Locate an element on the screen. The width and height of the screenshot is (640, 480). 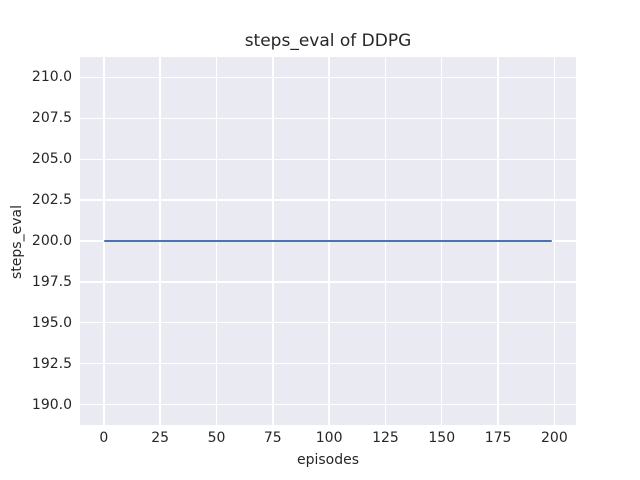
y-tick-label: 200.0 is located at coordinates (51, 241).